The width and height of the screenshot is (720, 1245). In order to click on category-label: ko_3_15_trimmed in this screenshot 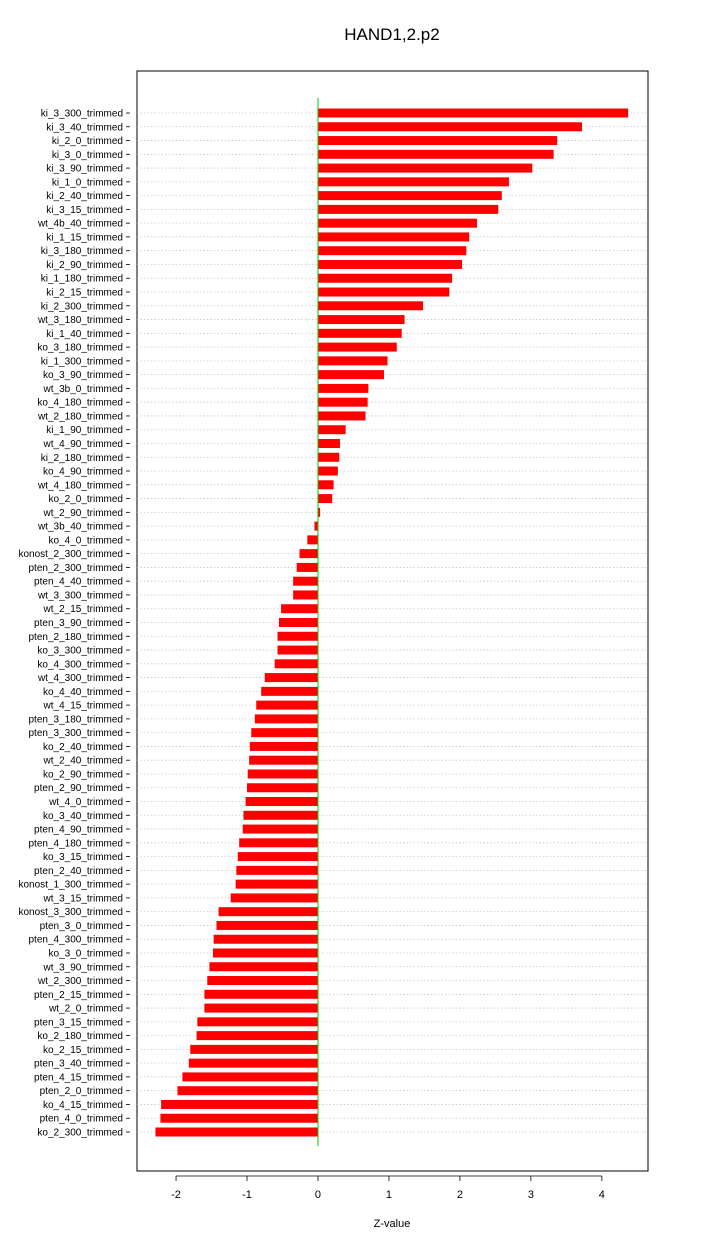, I will do `click(83, 857)`.